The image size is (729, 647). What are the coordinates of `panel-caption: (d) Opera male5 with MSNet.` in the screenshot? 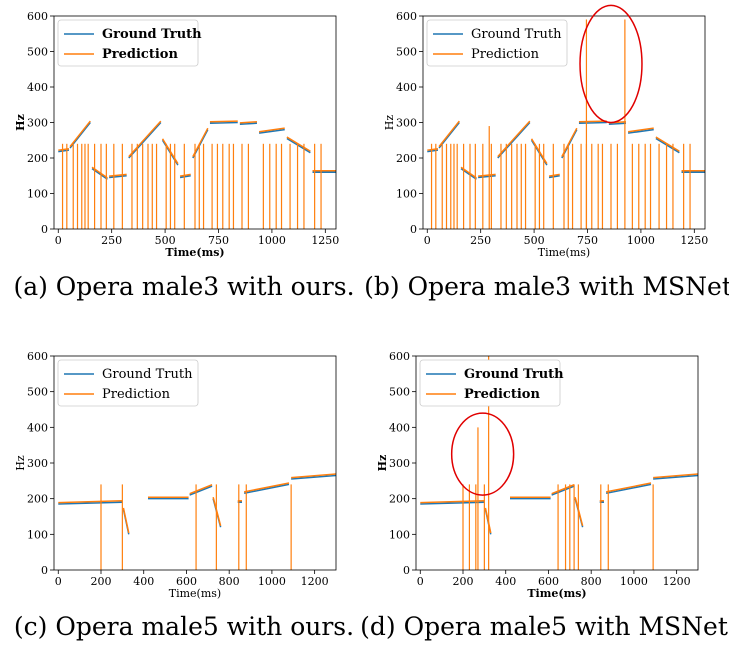 It's located at (544, 626).